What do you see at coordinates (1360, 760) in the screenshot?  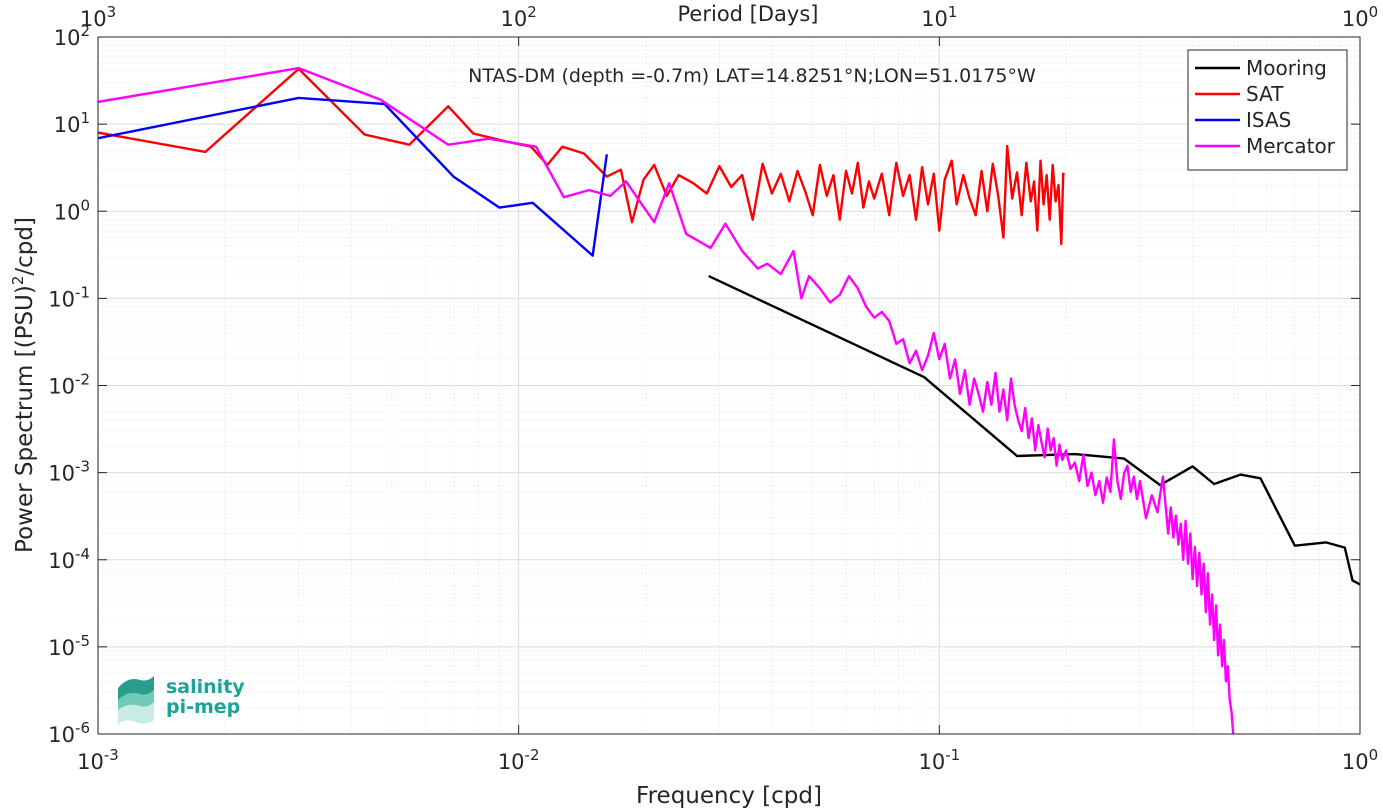 I see `x-tick-label: 10⁰` at bounding box center [1360, 760].